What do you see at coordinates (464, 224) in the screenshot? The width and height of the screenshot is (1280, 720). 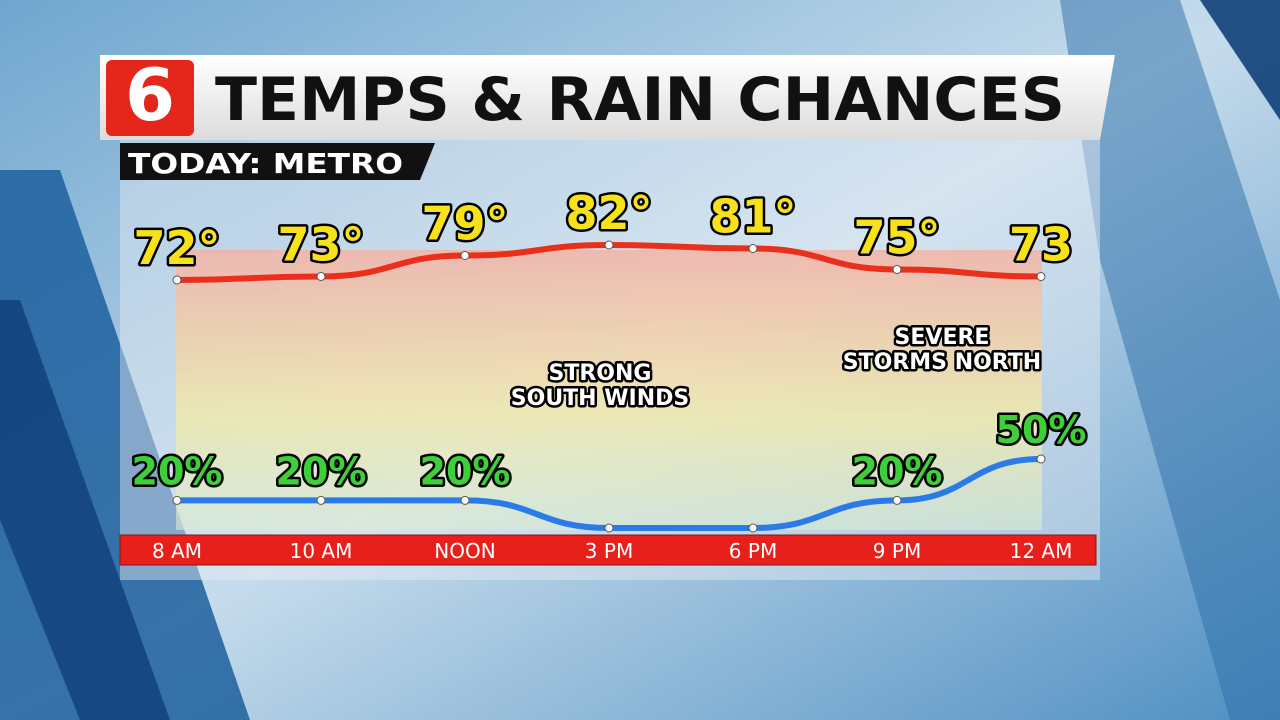 I see `data-label: 79°` at bounding box center [464, 224].